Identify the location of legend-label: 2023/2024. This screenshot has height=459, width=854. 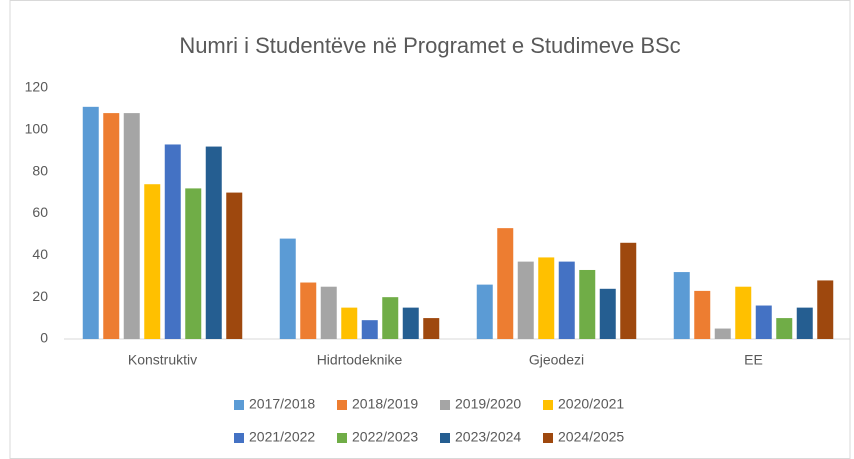
(488, 437).